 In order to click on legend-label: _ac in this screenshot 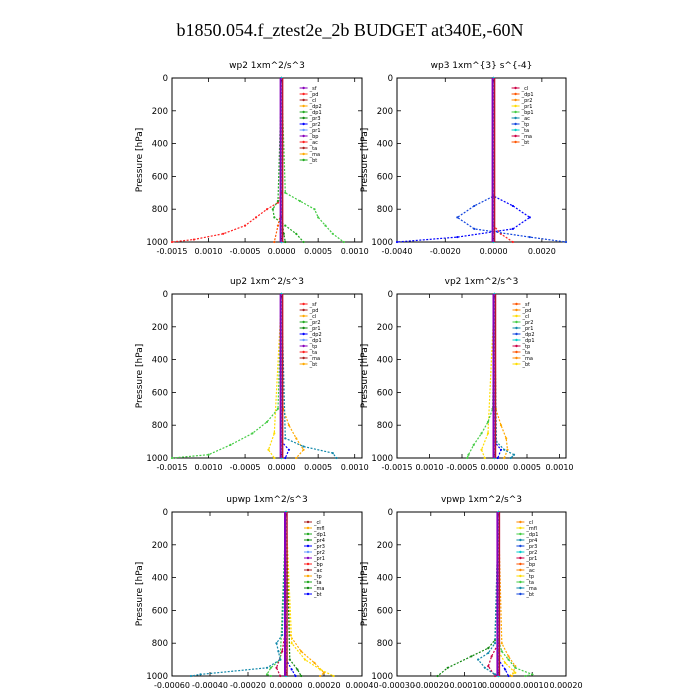, I will do `click(526, 119)`.